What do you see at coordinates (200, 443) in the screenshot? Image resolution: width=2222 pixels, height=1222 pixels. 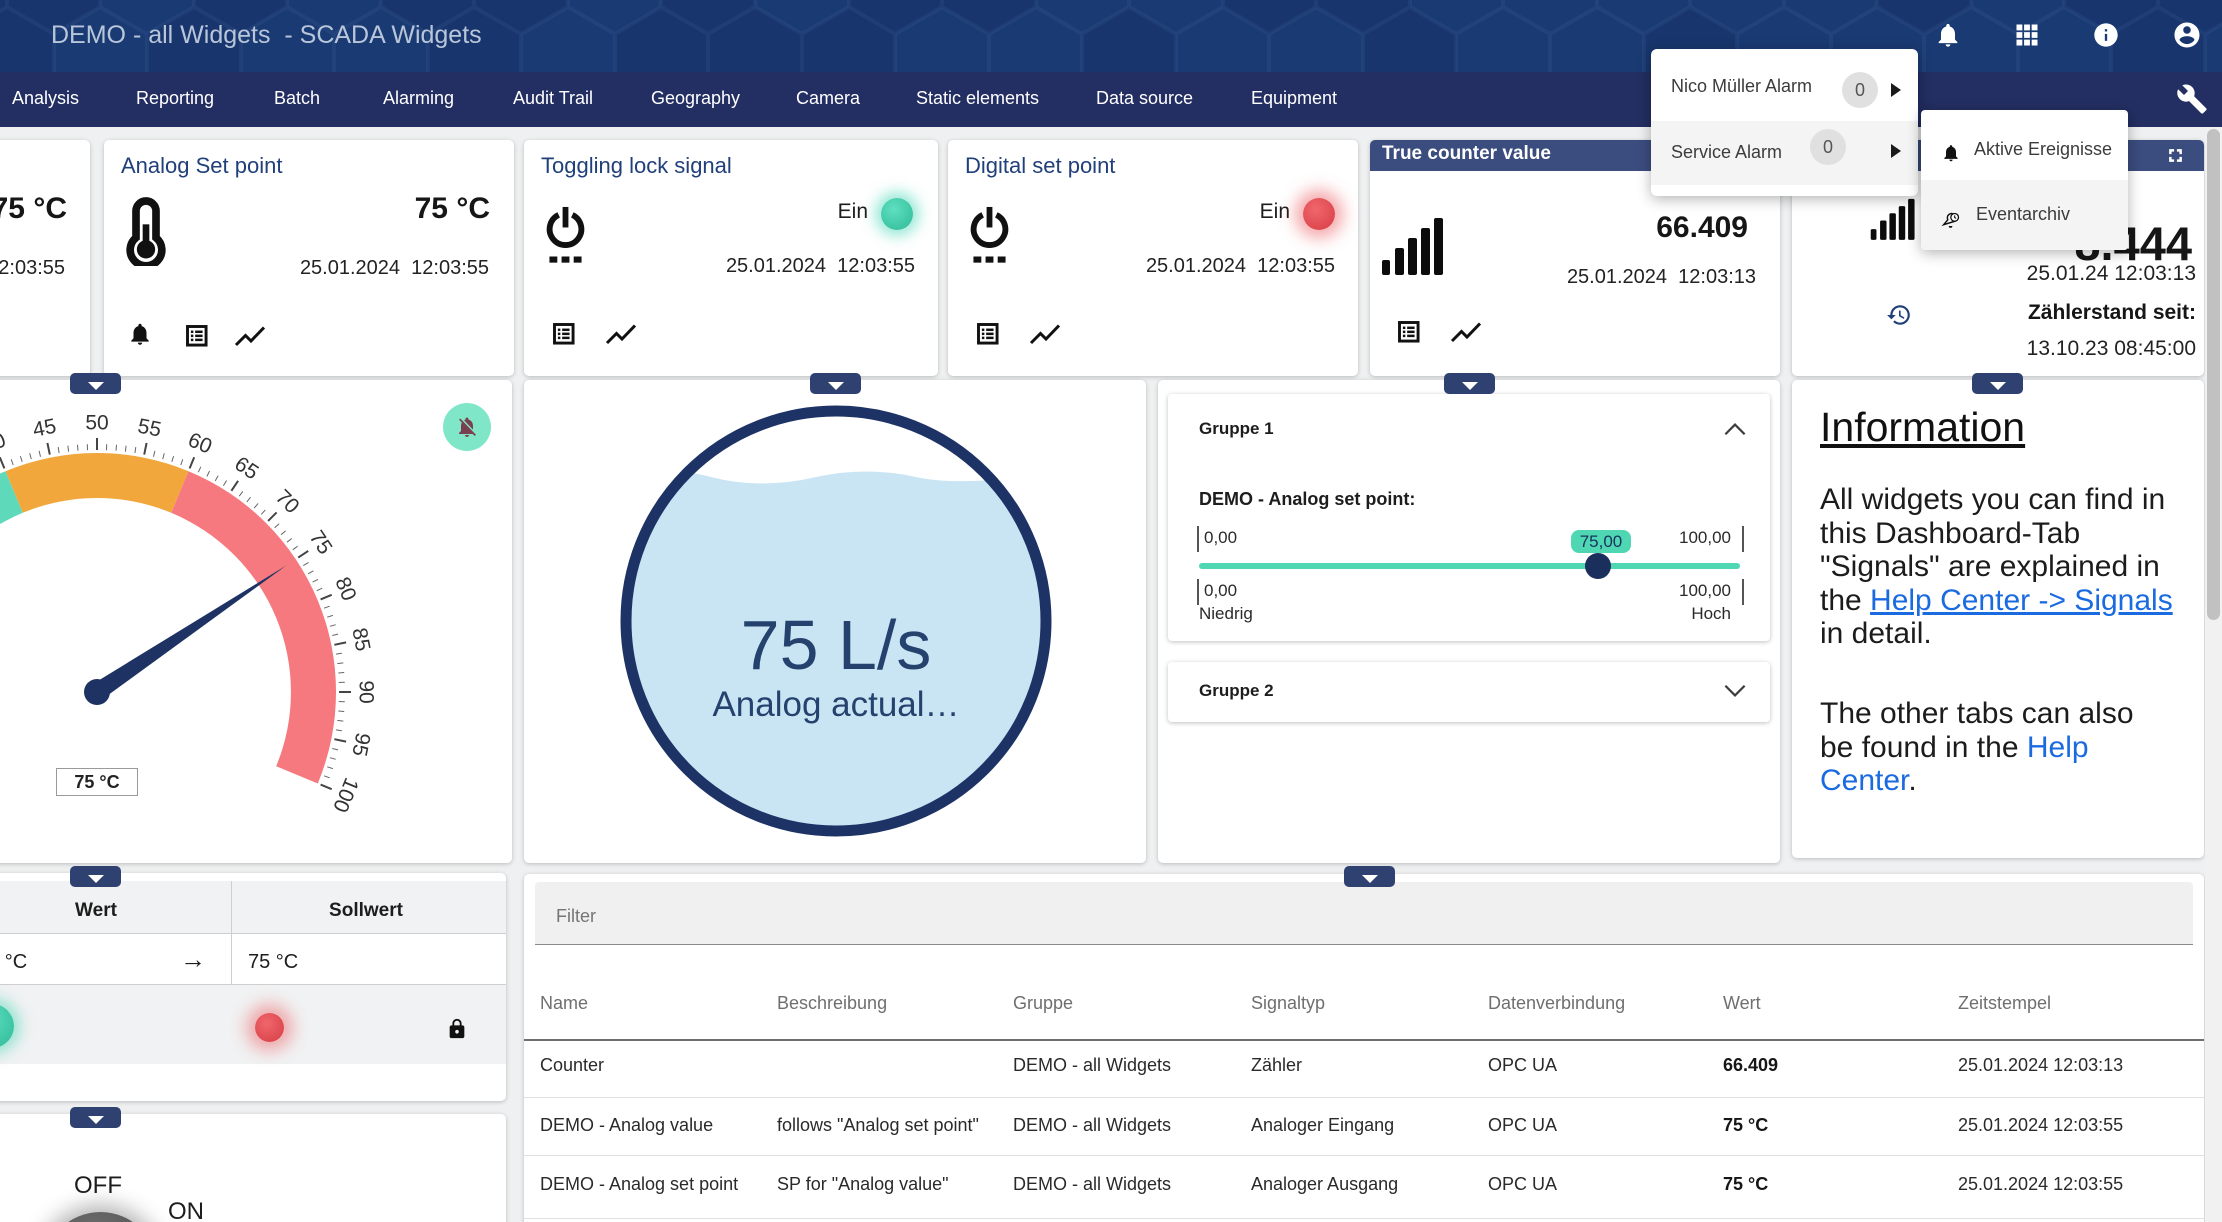 I see `svg-text: 60` at bounding box center [200, 443].